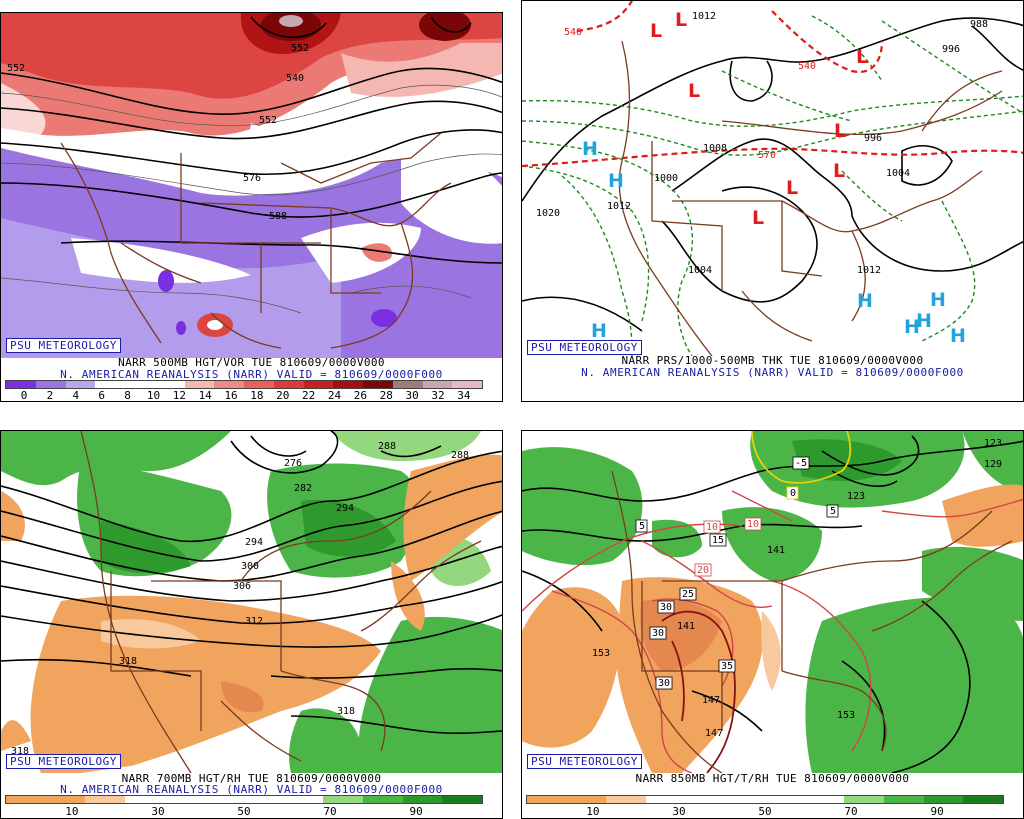  I want to click on colorbar-tick-label: 34, so click(464, 395).